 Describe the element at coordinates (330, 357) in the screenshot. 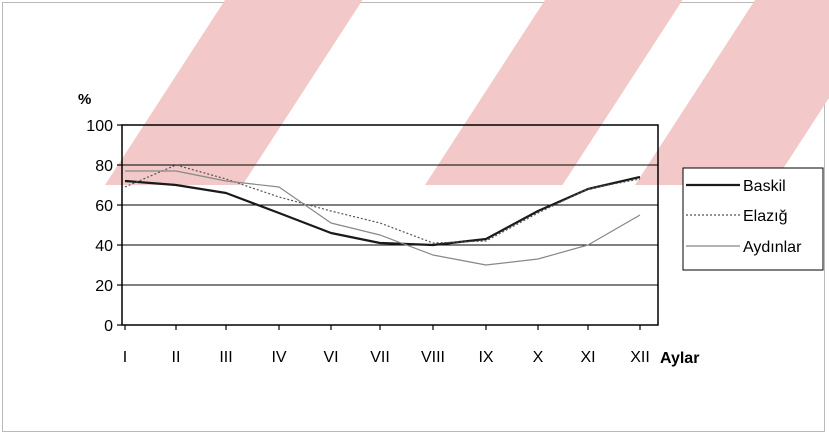

I see `x-tick-label: VI` at that location.